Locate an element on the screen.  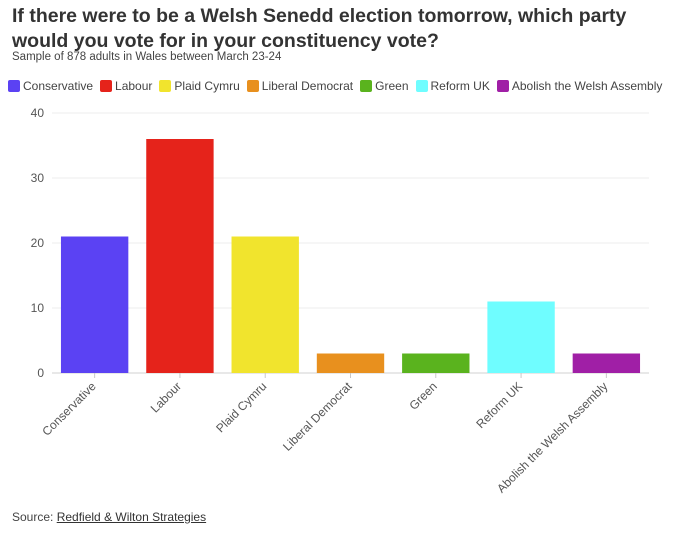
legend-item: Labour is located at coordinates (126, 86).